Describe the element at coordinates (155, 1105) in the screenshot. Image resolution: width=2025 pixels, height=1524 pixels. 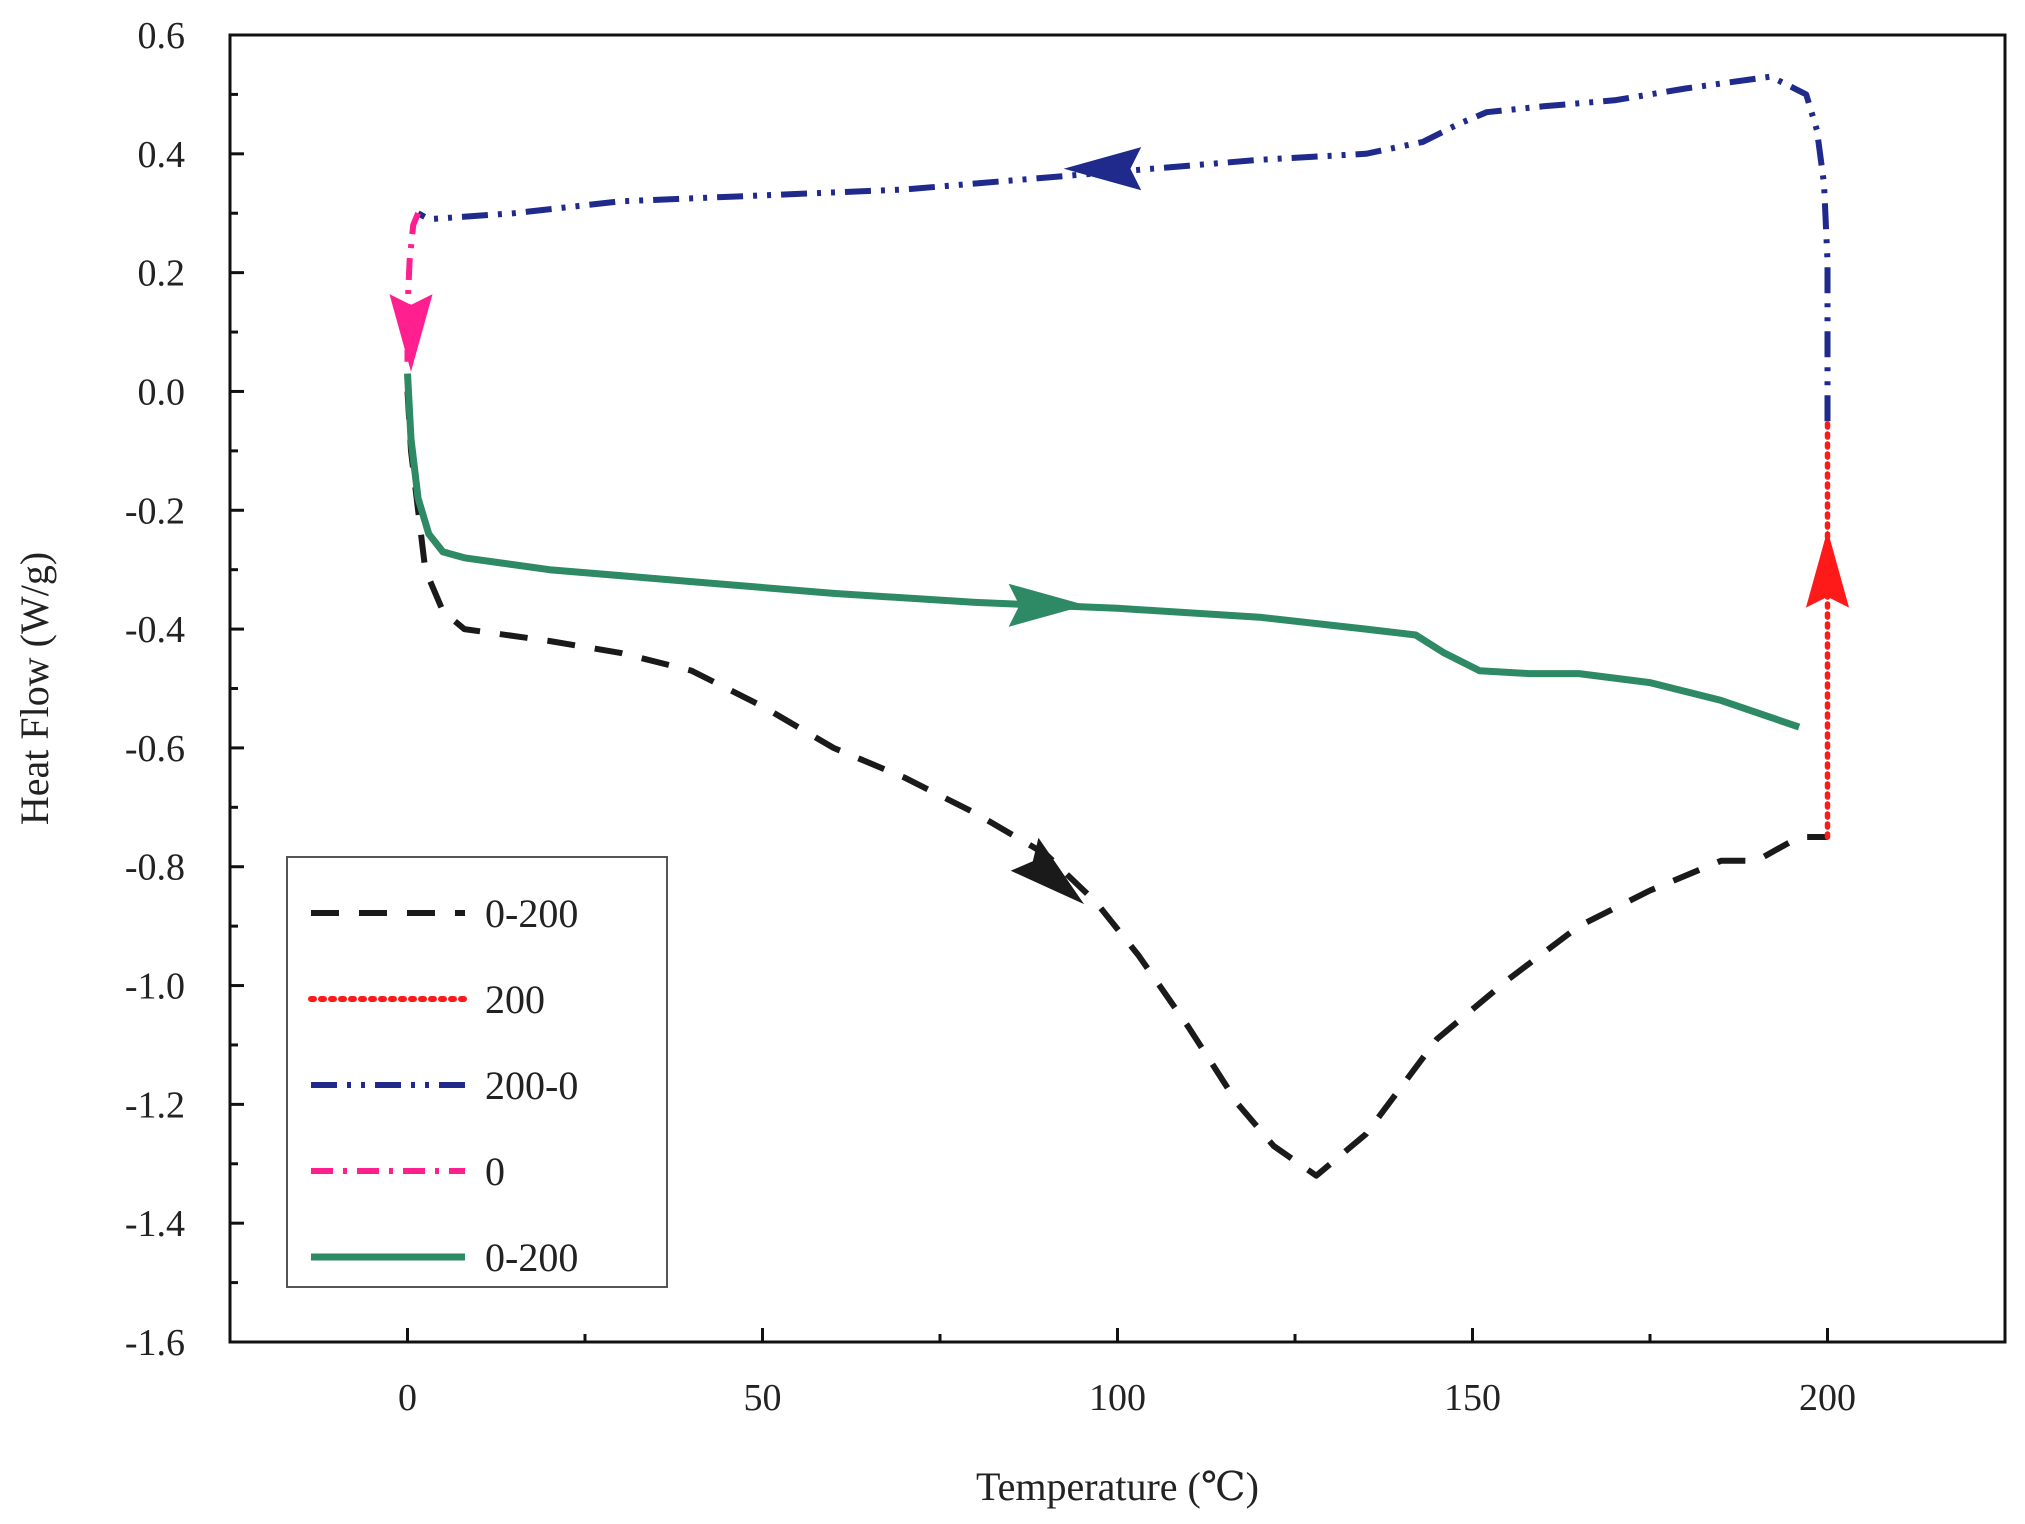
I see `y-tick-label: -1.2` at that location.